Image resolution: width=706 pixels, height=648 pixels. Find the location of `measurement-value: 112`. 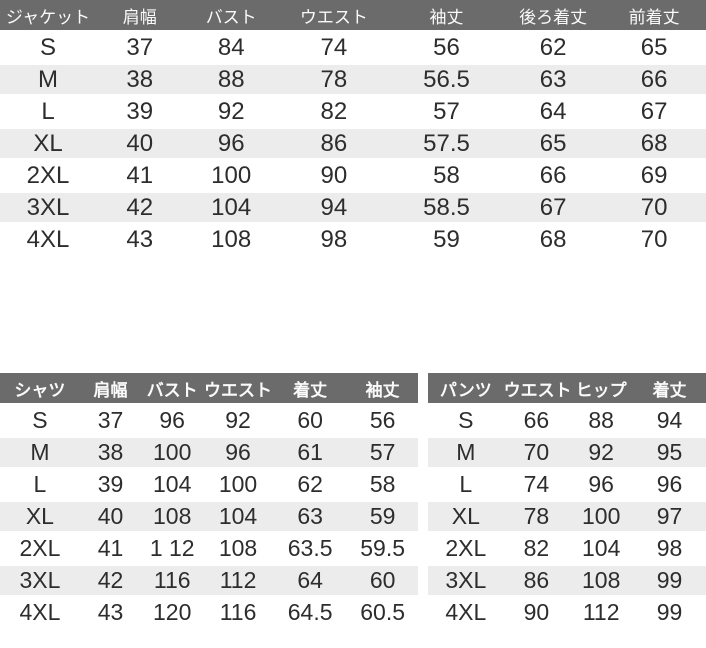

measurement-value: 112 is located at coordinates (238, 580).